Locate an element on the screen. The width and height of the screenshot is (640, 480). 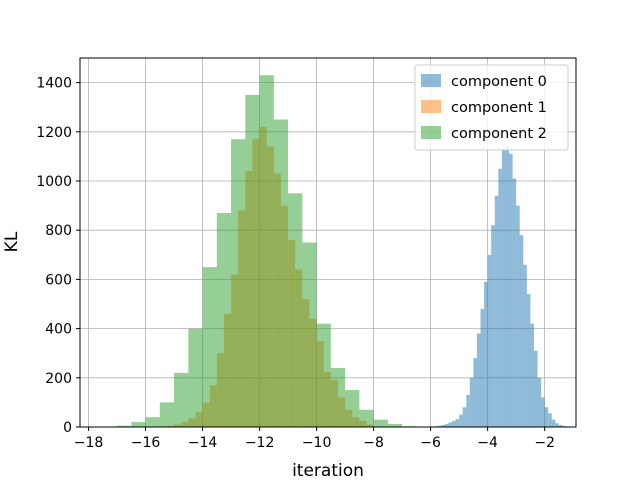
y-tick-label: 0 is located at coordinates (67, 428).